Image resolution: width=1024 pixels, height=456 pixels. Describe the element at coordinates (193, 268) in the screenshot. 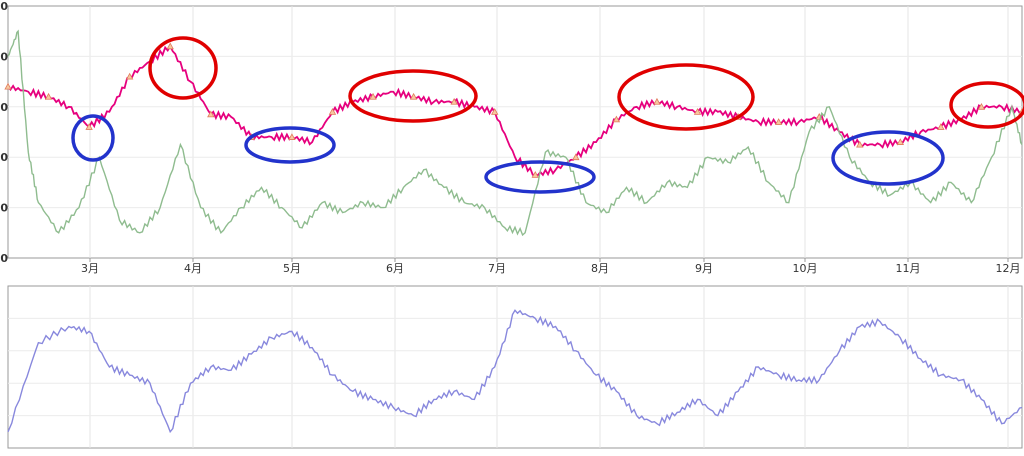

I see `x-tick-label: 4月` at that location.